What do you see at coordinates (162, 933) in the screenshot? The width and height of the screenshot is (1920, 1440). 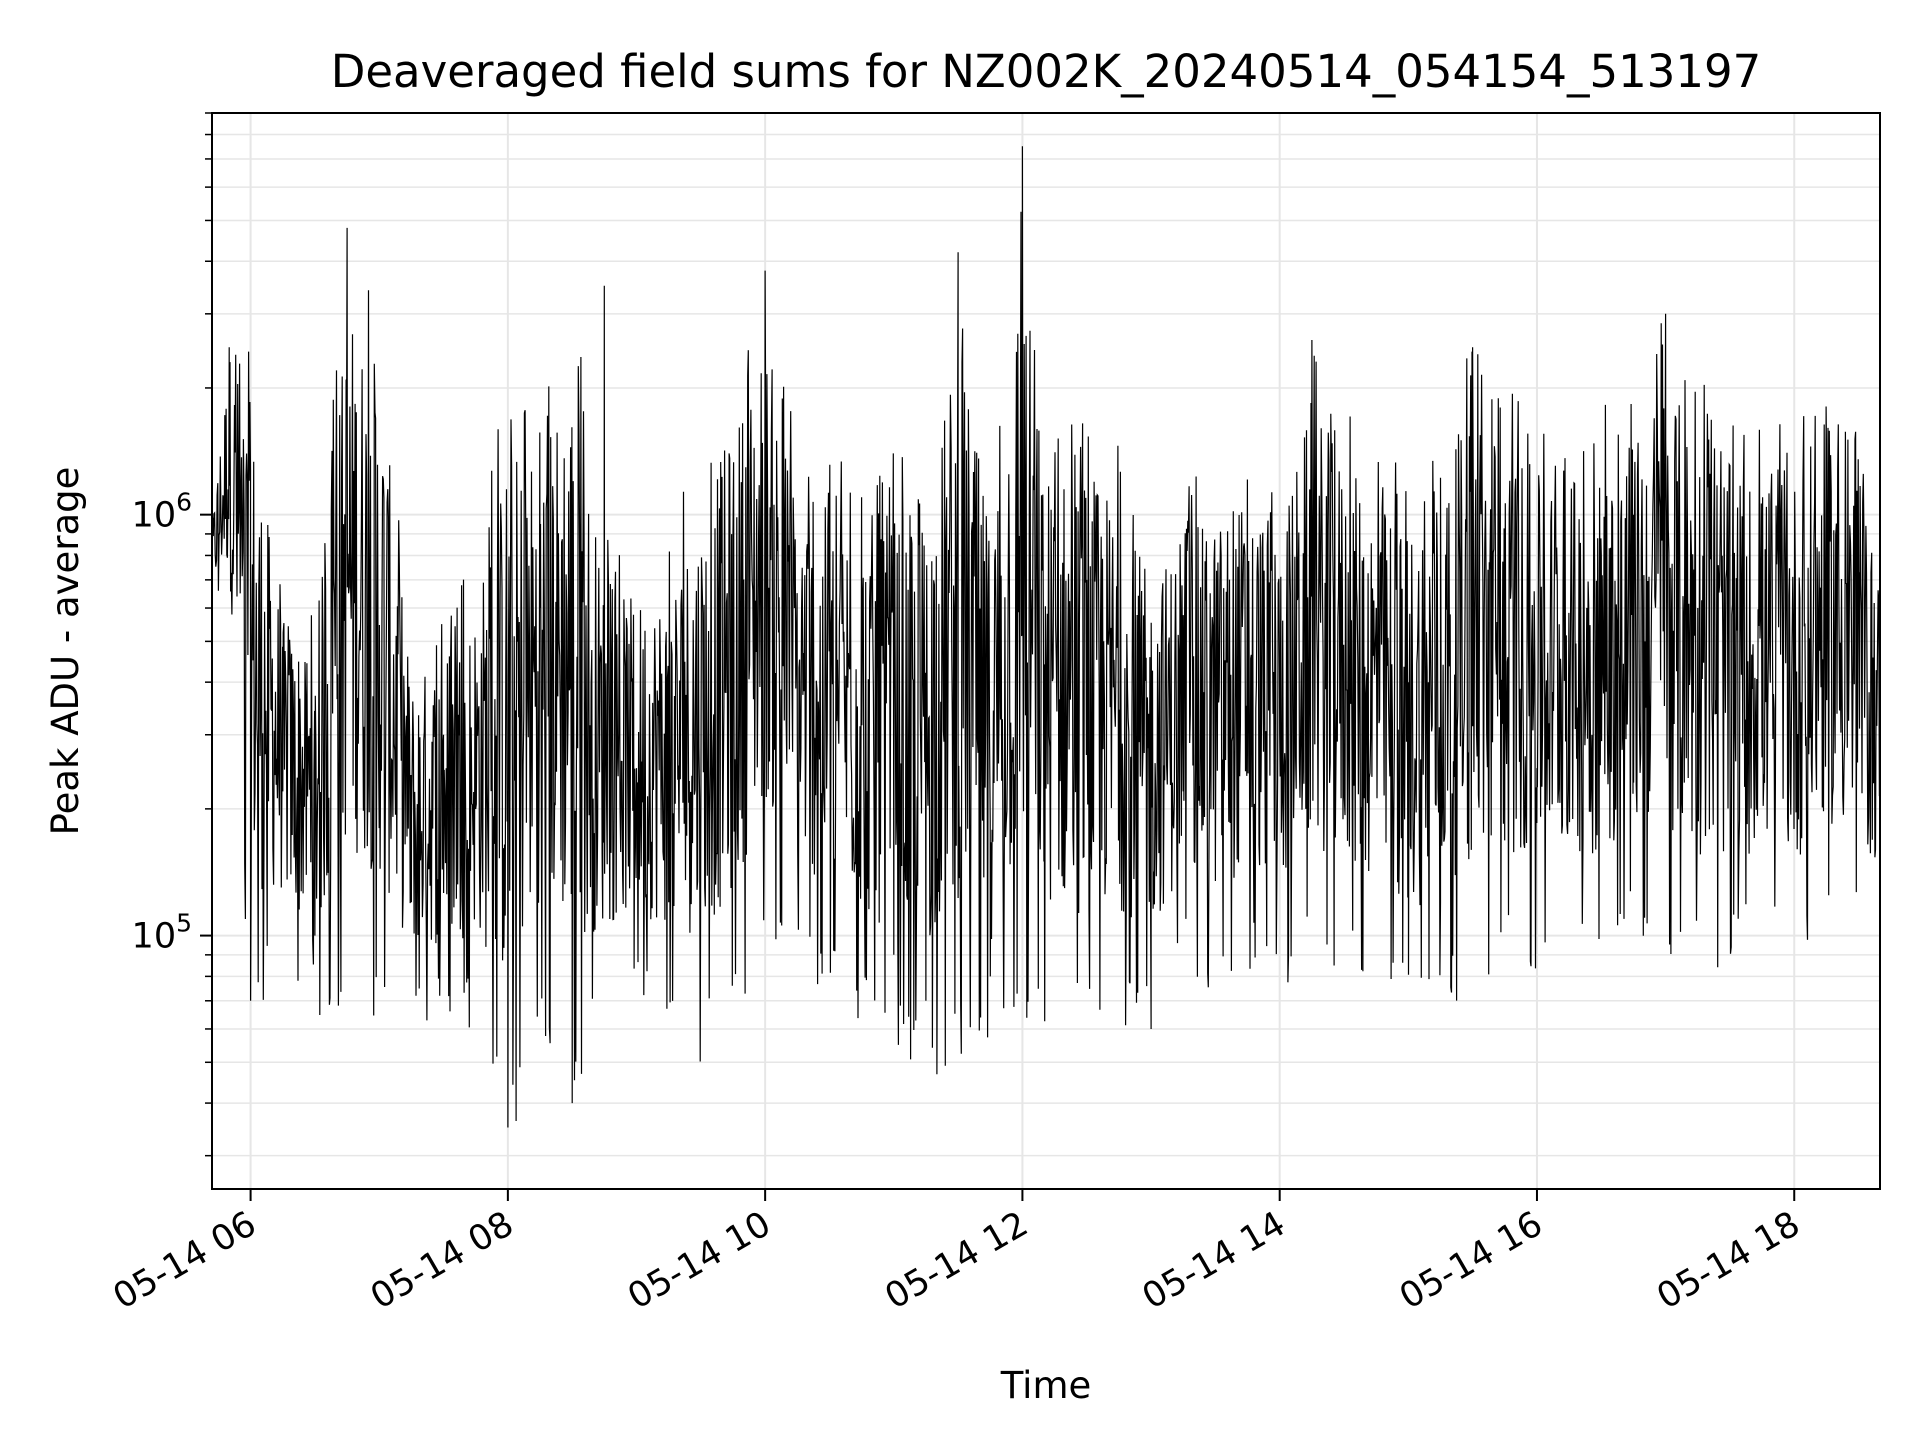 I see `y-tick-label: 10⁵` at bounding box center [162, 933].